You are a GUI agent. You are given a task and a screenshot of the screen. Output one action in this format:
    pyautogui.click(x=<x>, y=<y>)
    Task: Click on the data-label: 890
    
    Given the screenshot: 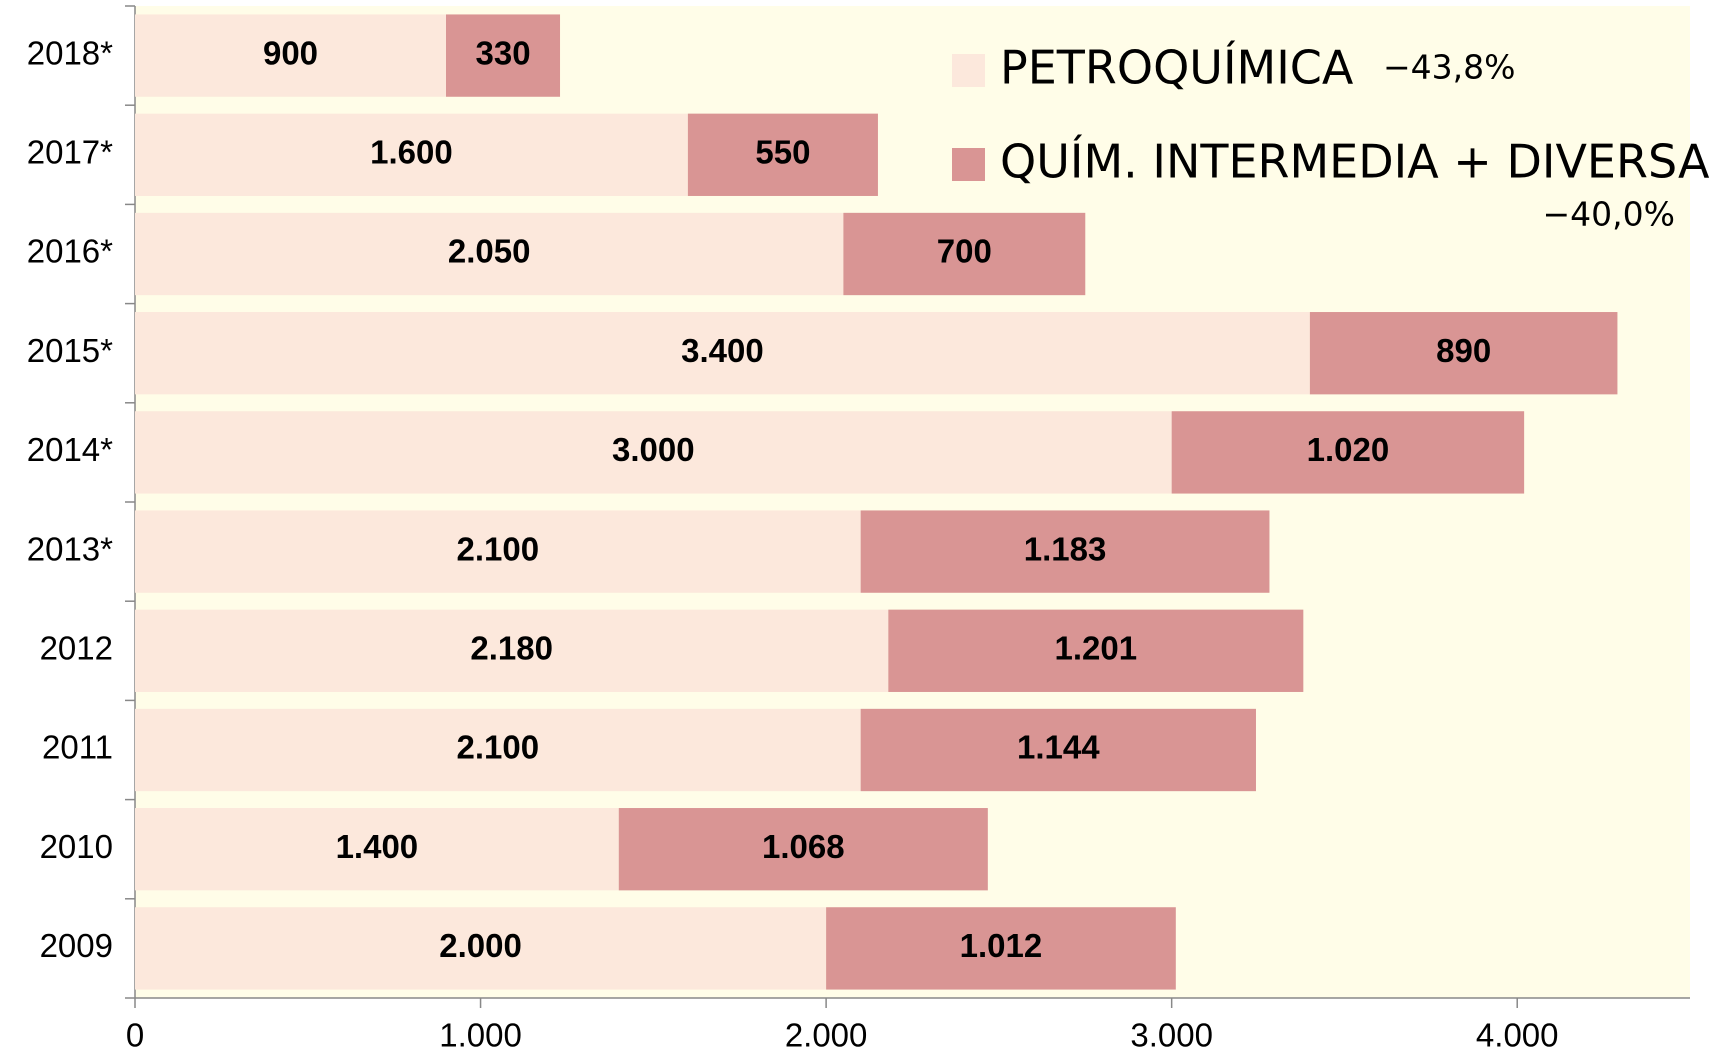 What is the action you would take?
    pyautogui.click(x=1463, y=350)
    